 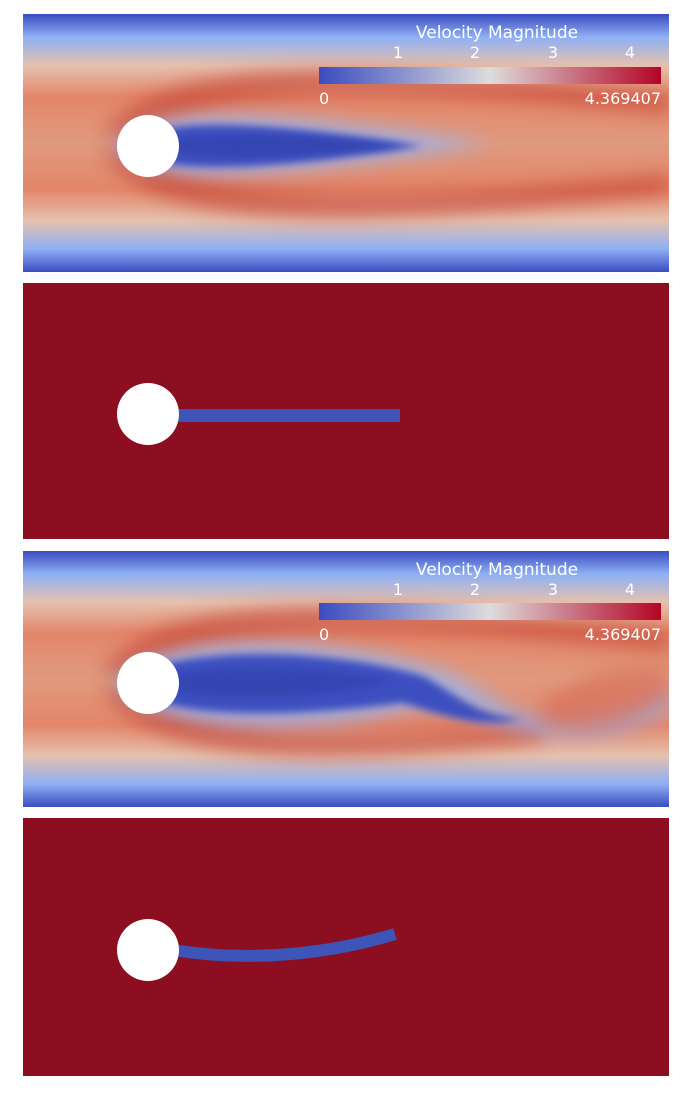 What do you see at coordinates (286, 415) in the screenshot?
I see `flag-straight` at bounding box center [286, 415].